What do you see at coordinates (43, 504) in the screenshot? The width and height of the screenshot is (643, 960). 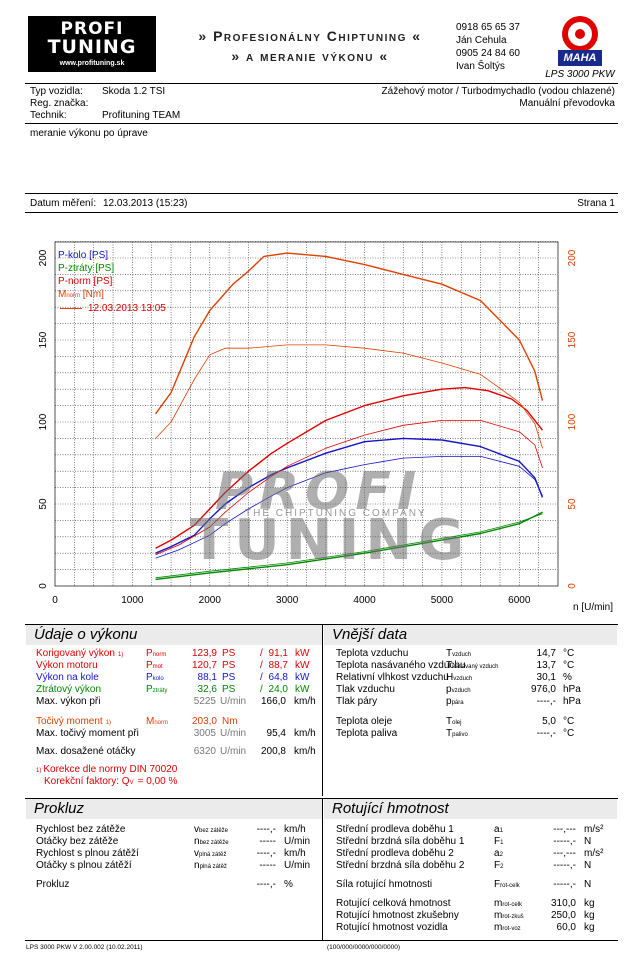 I see `y-tick-label-left: 50` at bounding box center [43, 504].